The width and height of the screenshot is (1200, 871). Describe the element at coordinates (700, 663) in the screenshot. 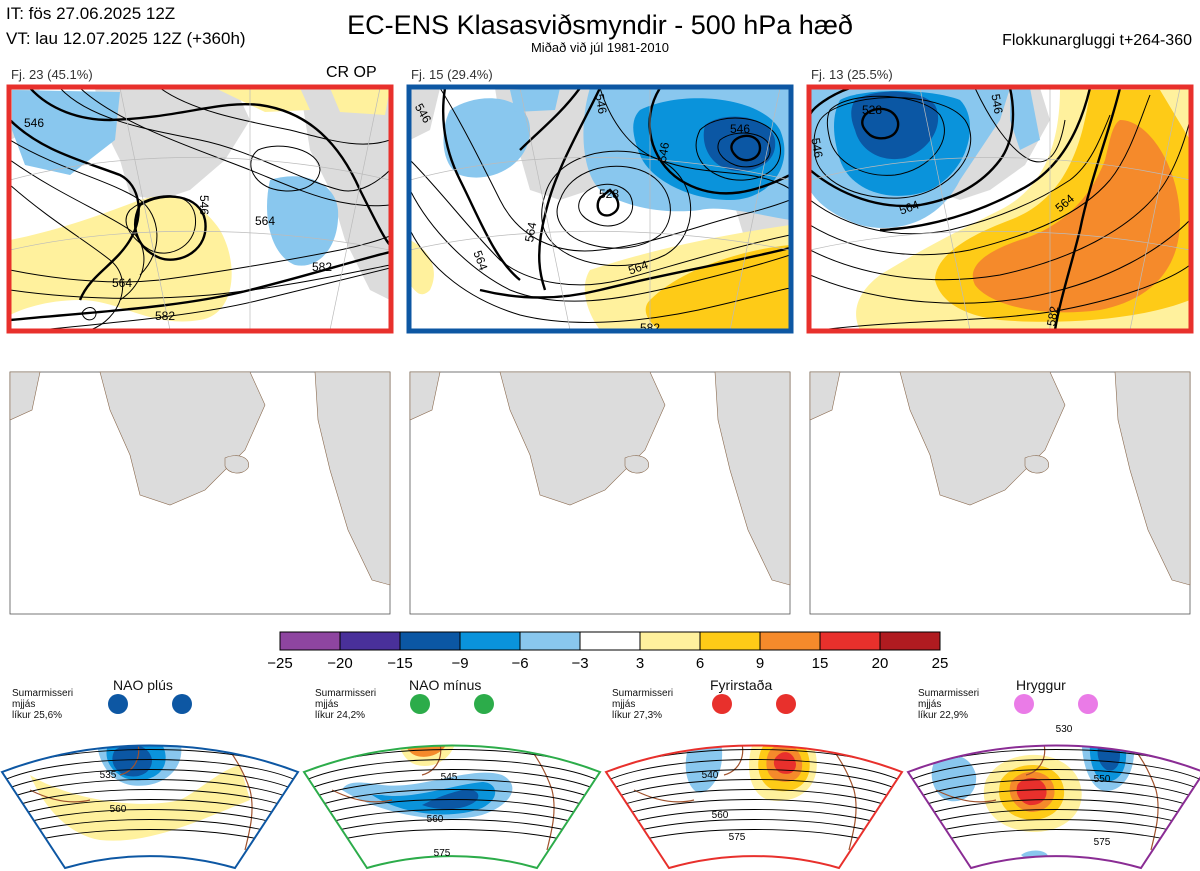

I see `colorbar-tick-label: 6` at that location.